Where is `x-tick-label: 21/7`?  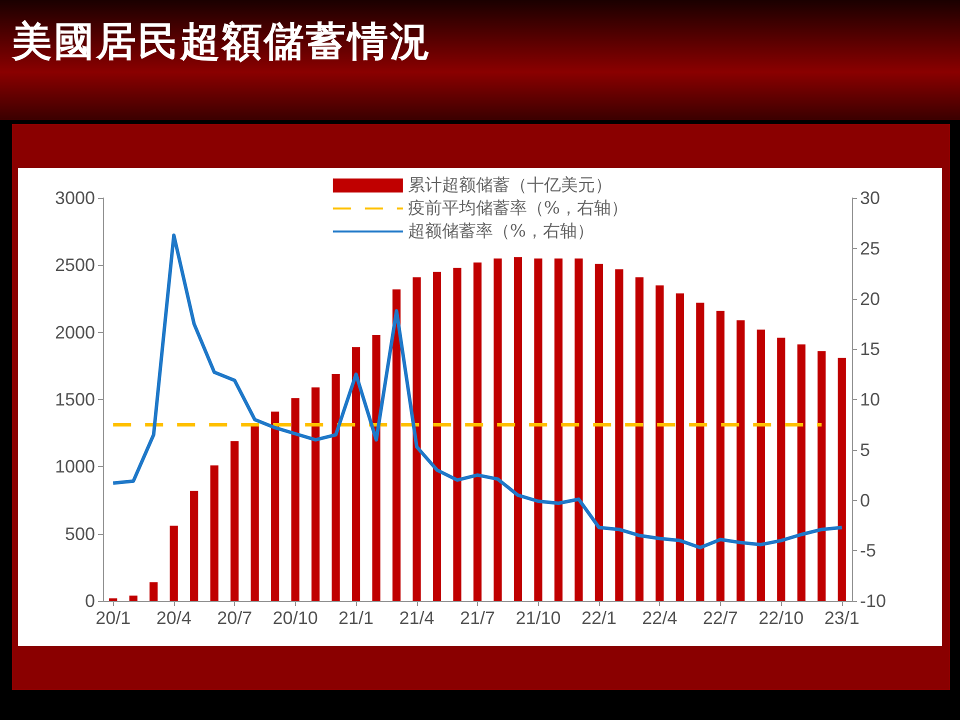
x-tick-label: 21/7 is located at coordinates (478, 618).